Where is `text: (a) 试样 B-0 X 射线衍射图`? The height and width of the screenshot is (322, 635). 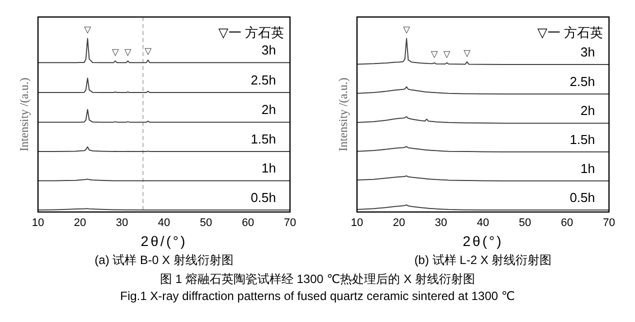
text: (a) 试样 B-0 X 射线衍射图 is located at coordinates (164, 260).